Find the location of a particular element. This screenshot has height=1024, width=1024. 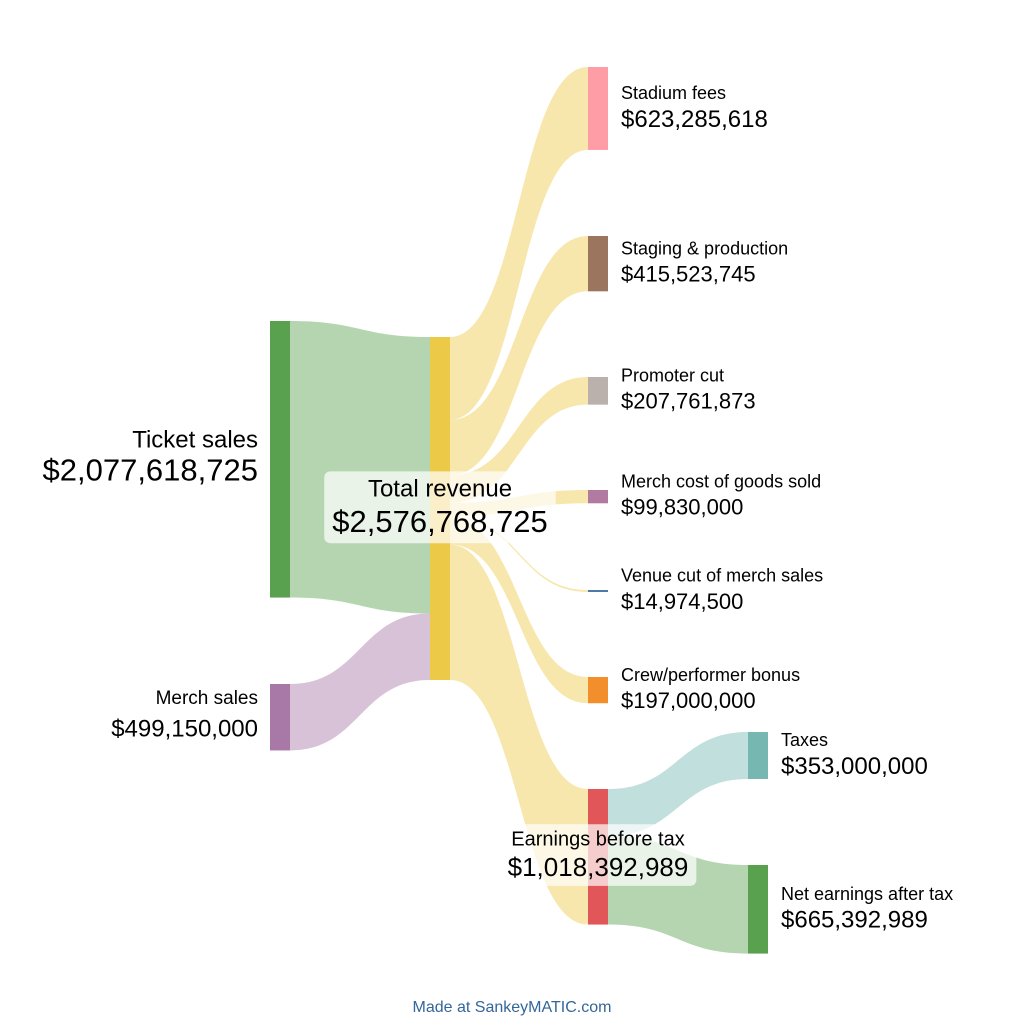

node-name: Merch cost of goods sold is located at coordinates (721, 481).